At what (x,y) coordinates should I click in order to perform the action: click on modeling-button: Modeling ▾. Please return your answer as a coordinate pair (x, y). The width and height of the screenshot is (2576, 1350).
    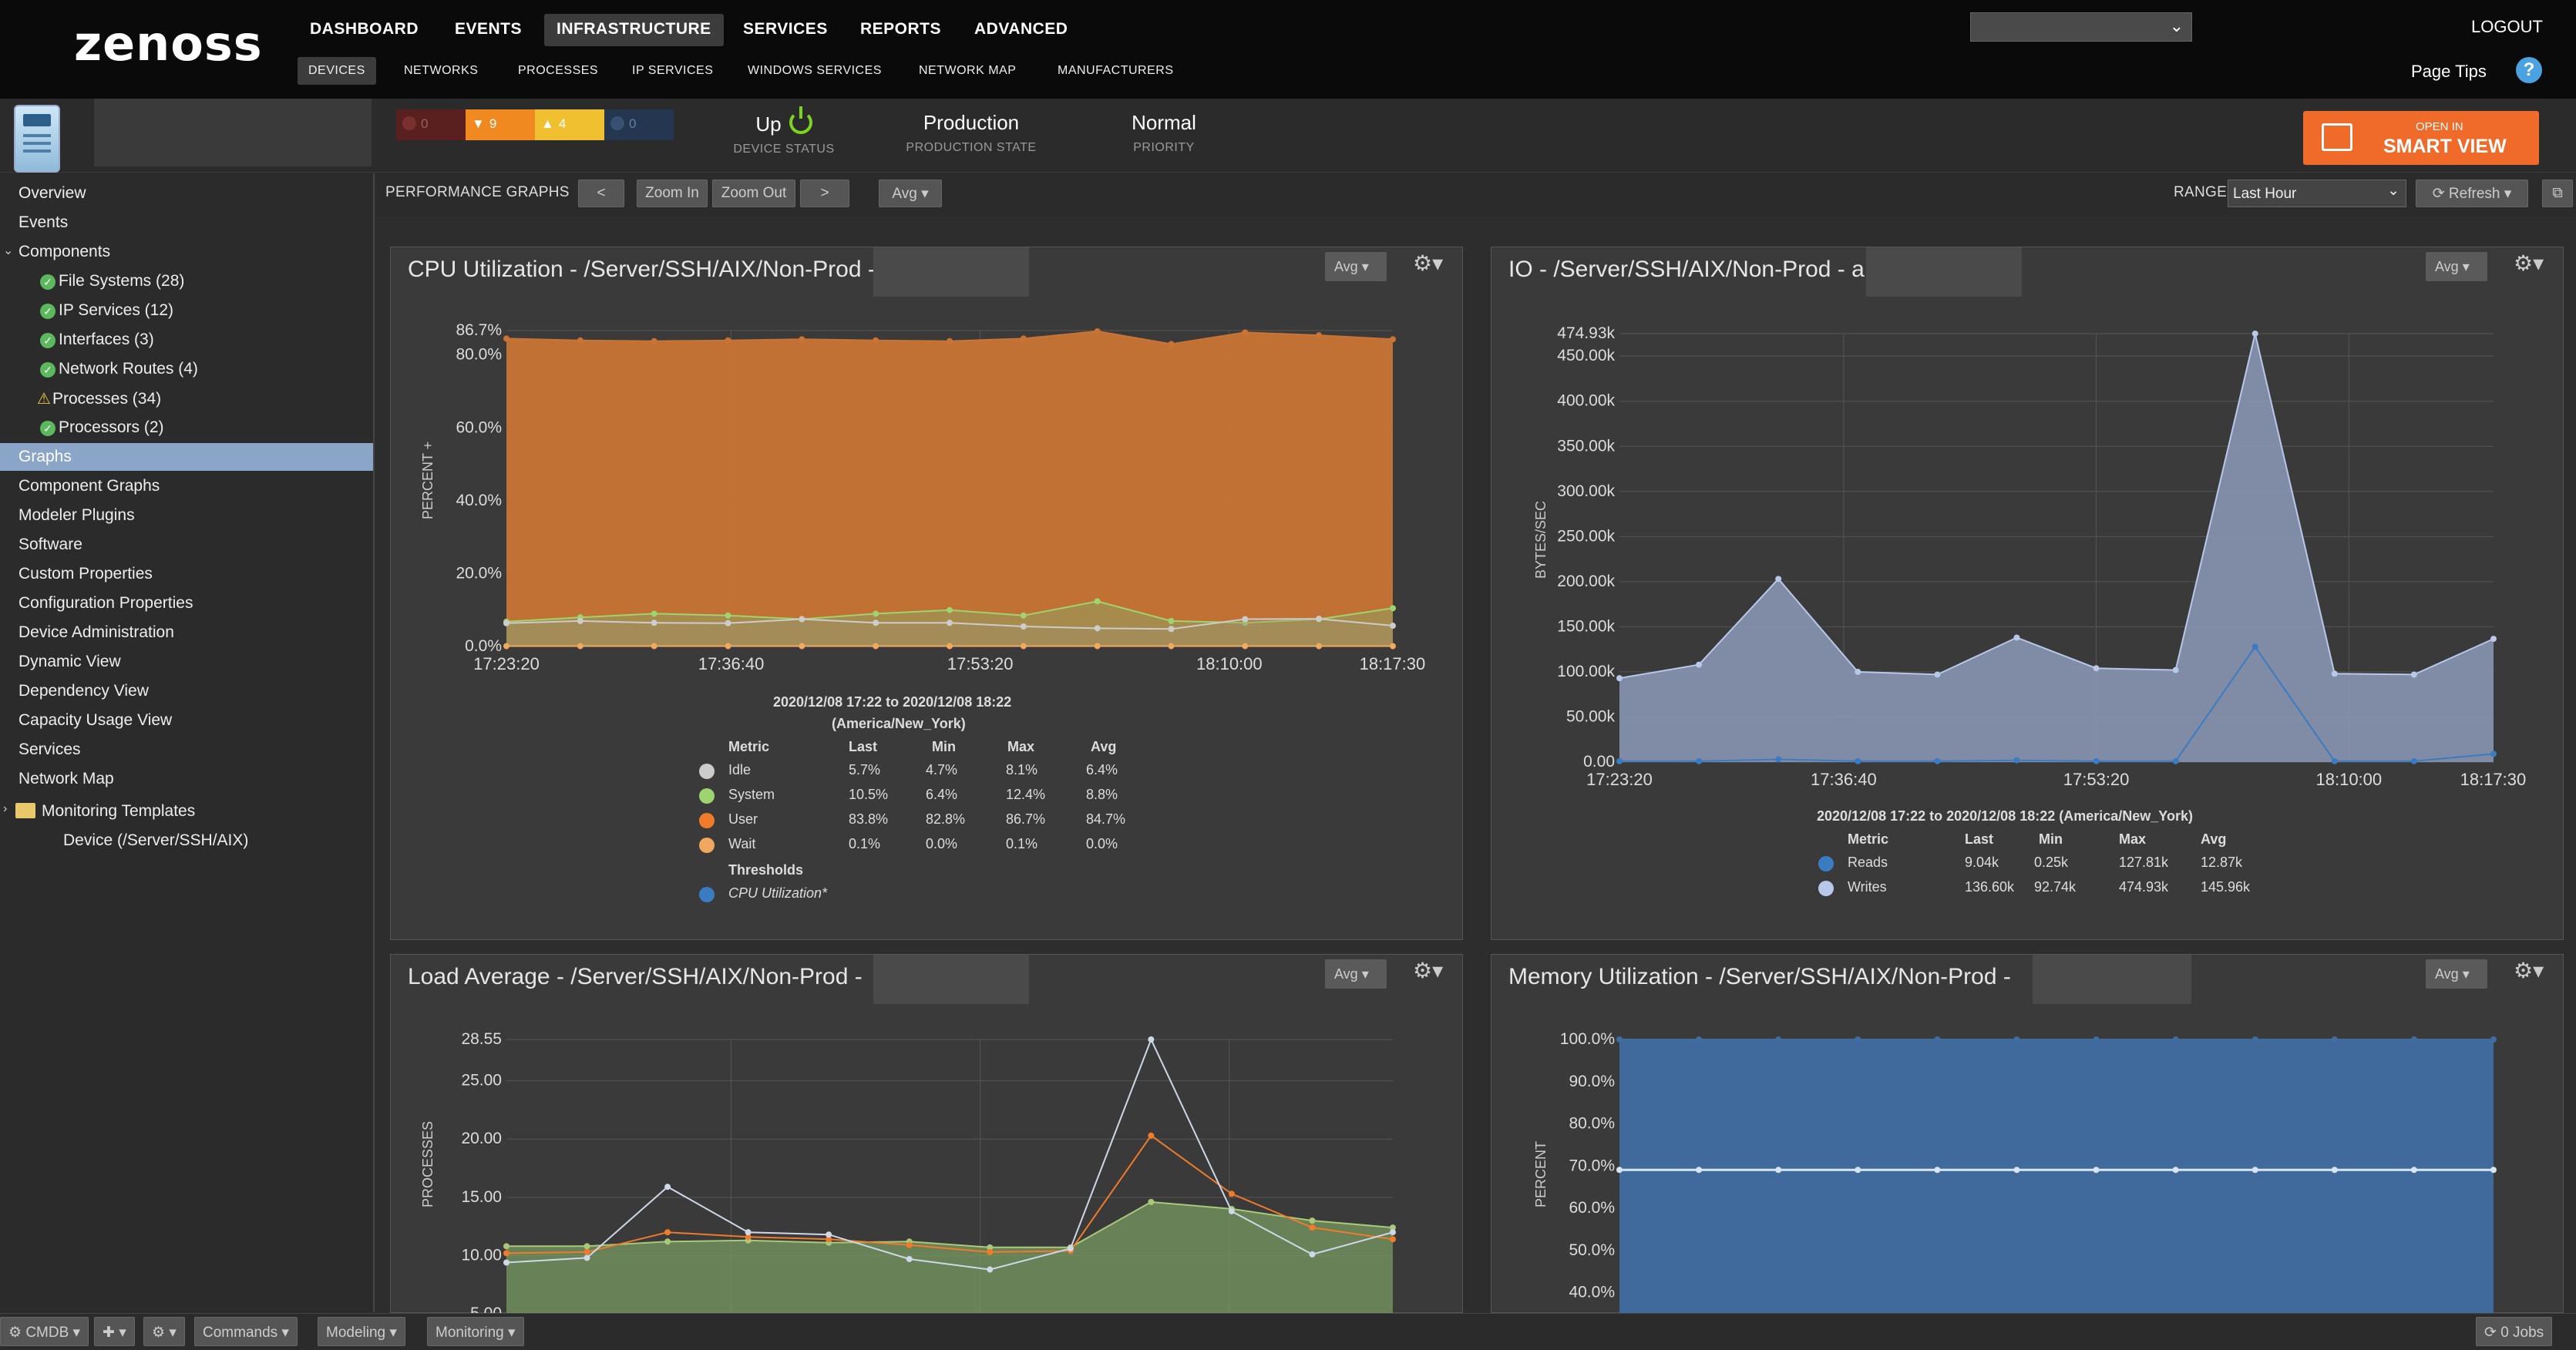
    Looking at the image, I should click on (361, 1331).